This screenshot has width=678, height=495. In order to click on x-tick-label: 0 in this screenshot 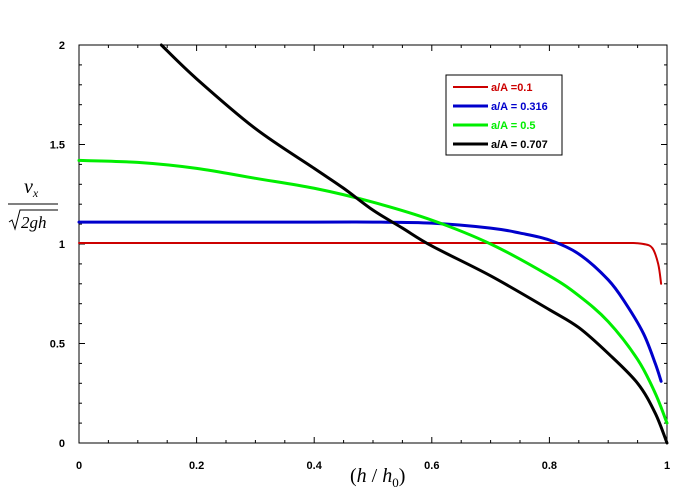, I will do `click(79, 466)`.